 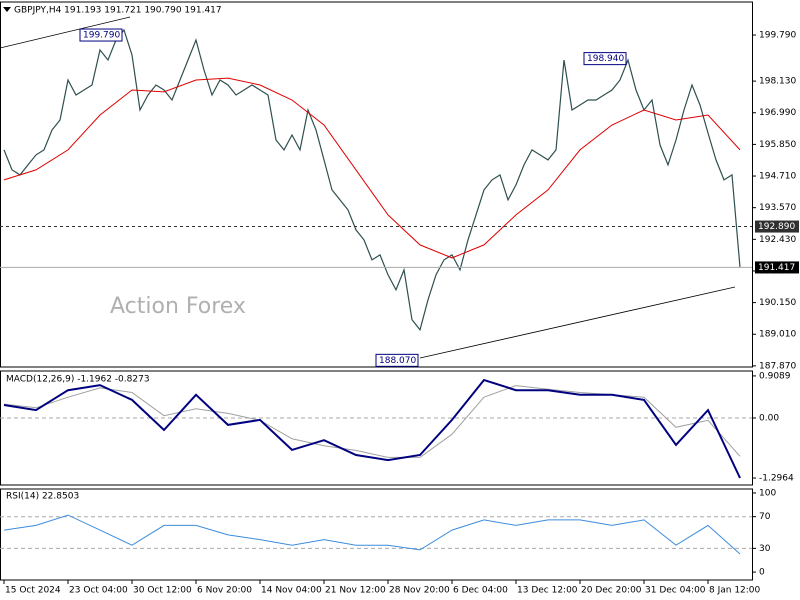 What do you see at coordinates (777, 177) in the screenshot?
I see `y-tick-label: 194.710` at bounding box center [777, 177].